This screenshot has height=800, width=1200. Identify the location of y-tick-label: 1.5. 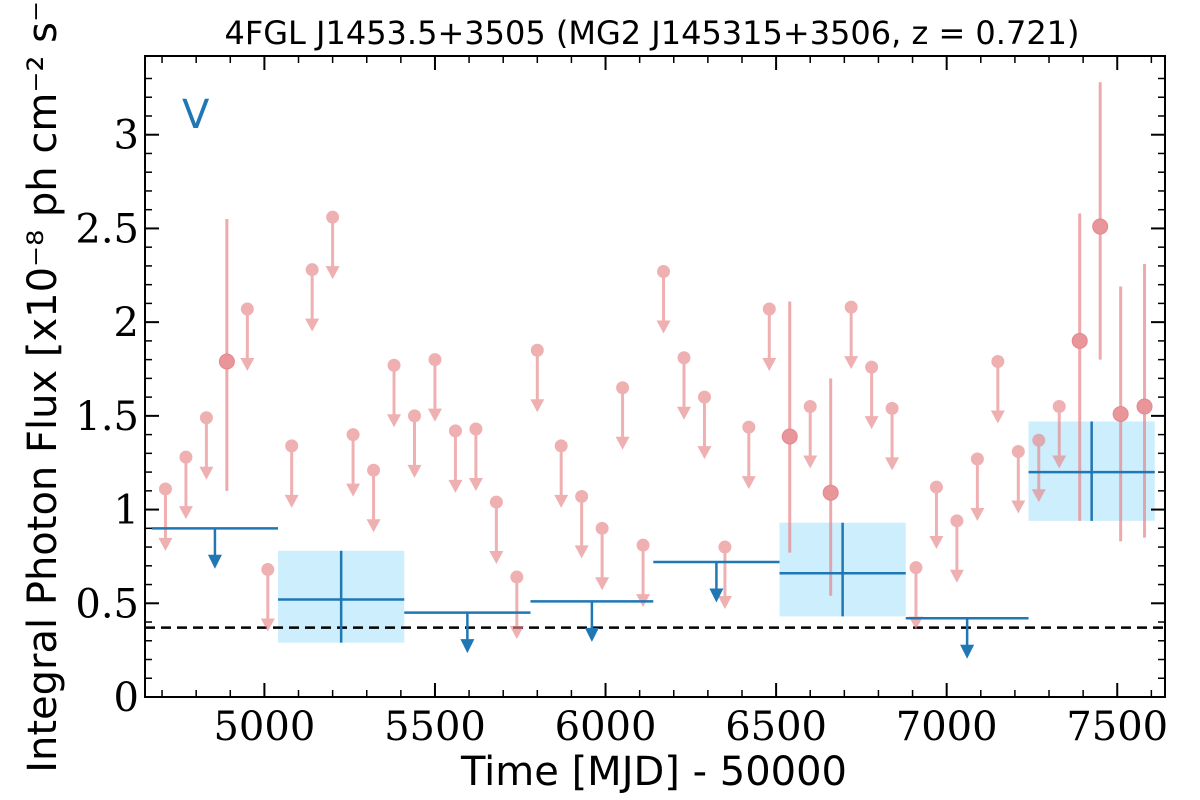
(107, 417).